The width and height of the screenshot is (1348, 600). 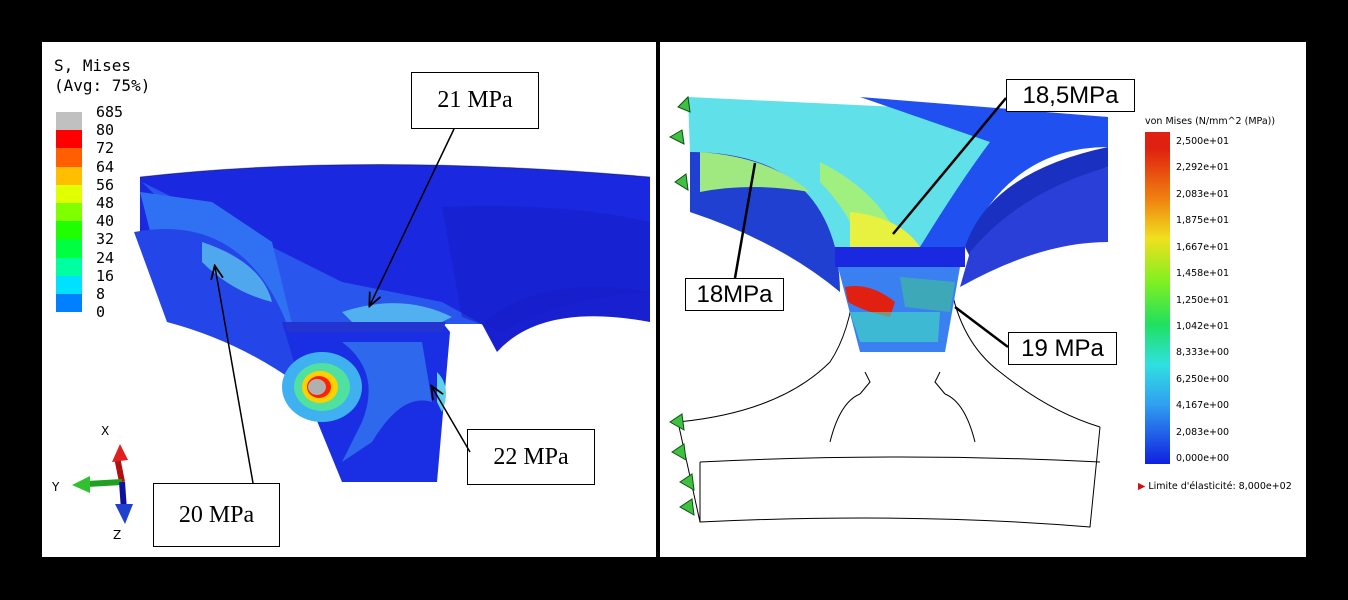 What do you see at coordinates (1203, 247) in the screenshot?
I see `legend-tick-label: 1,667e+01` at bounding box center [1203, 247].